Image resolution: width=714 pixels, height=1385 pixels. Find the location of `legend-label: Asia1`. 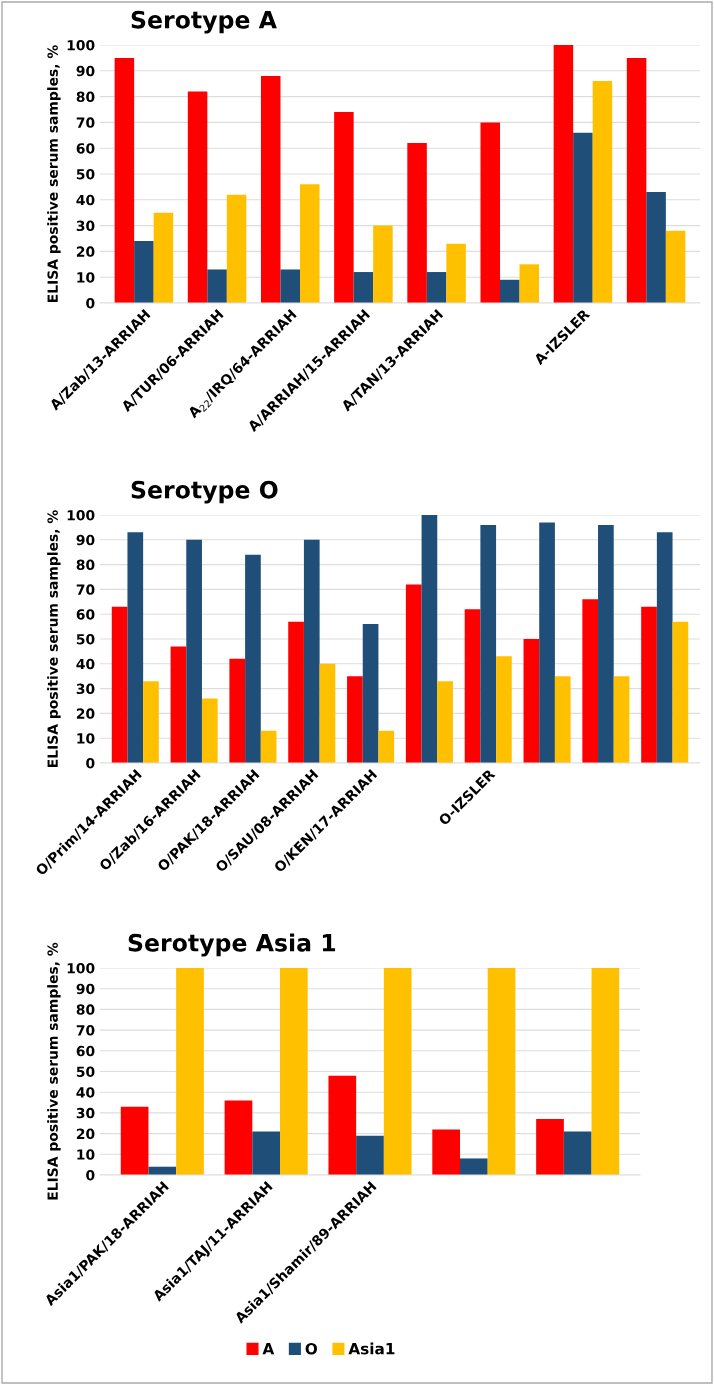

legend-label: Asia1 is located at coordinates (371, 1348).